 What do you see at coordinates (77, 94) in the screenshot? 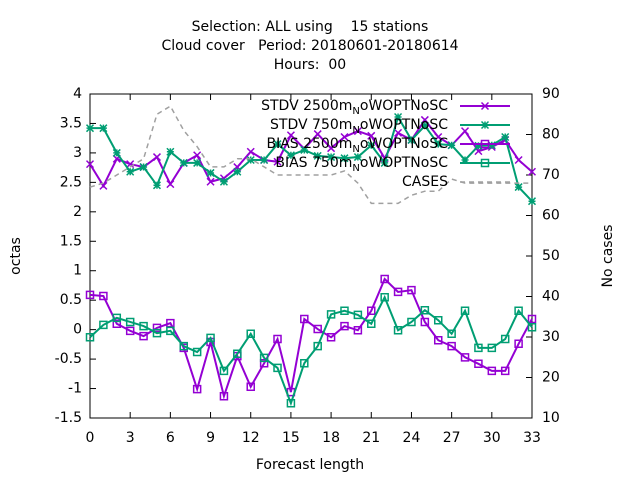
I see `y-tick-label: 4` at bounding box center [77, 94].